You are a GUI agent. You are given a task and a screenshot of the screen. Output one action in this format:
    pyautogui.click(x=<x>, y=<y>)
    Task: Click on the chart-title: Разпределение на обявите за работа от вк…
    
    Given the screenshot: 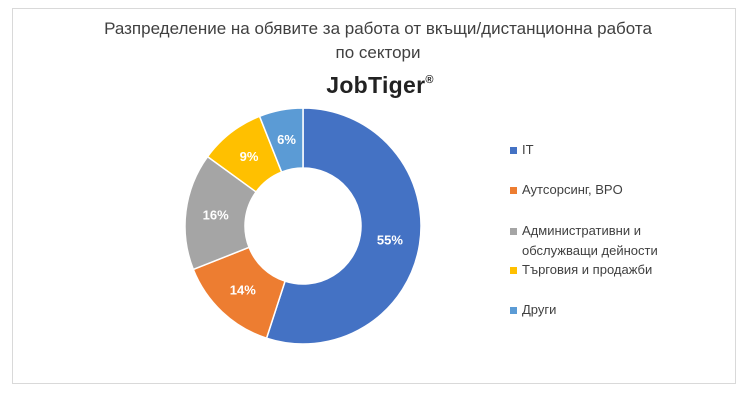 What is the action you would take?
    pyautogui.click(x=374, y=41)
    